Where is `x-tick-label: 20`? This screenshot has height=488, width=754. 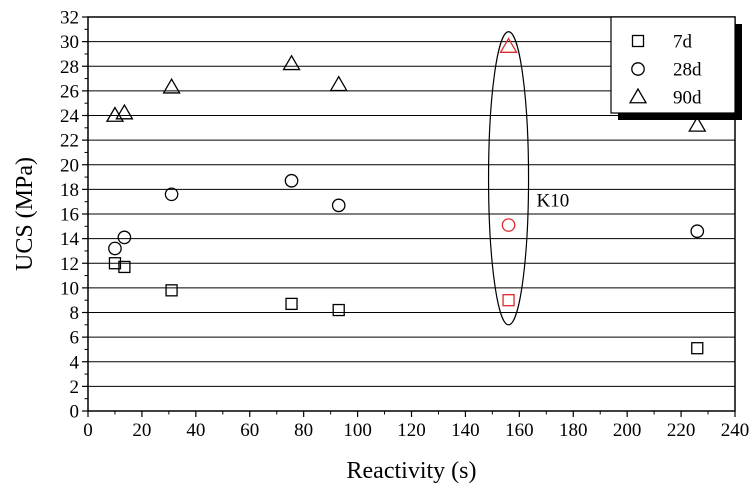 x-tick-label: 20 is located at coordinates (141, 430).